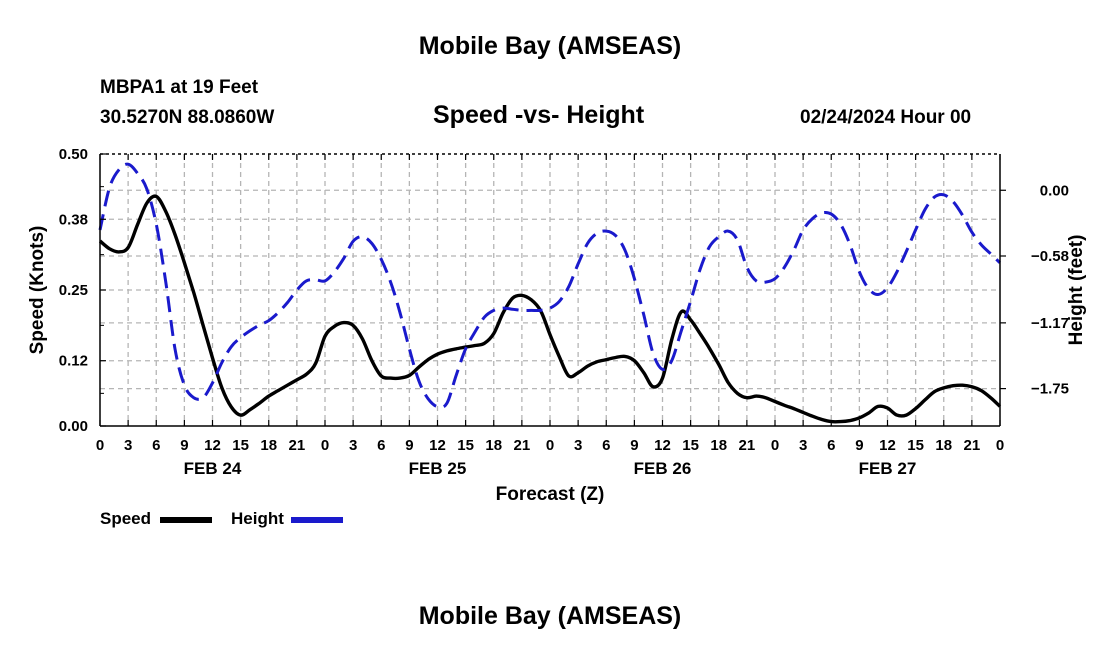 The image size is (1100, 650). Describe the element at coordinates (73, 426) in the screenshot. I see `y-tick-label: 0.00` at that location.